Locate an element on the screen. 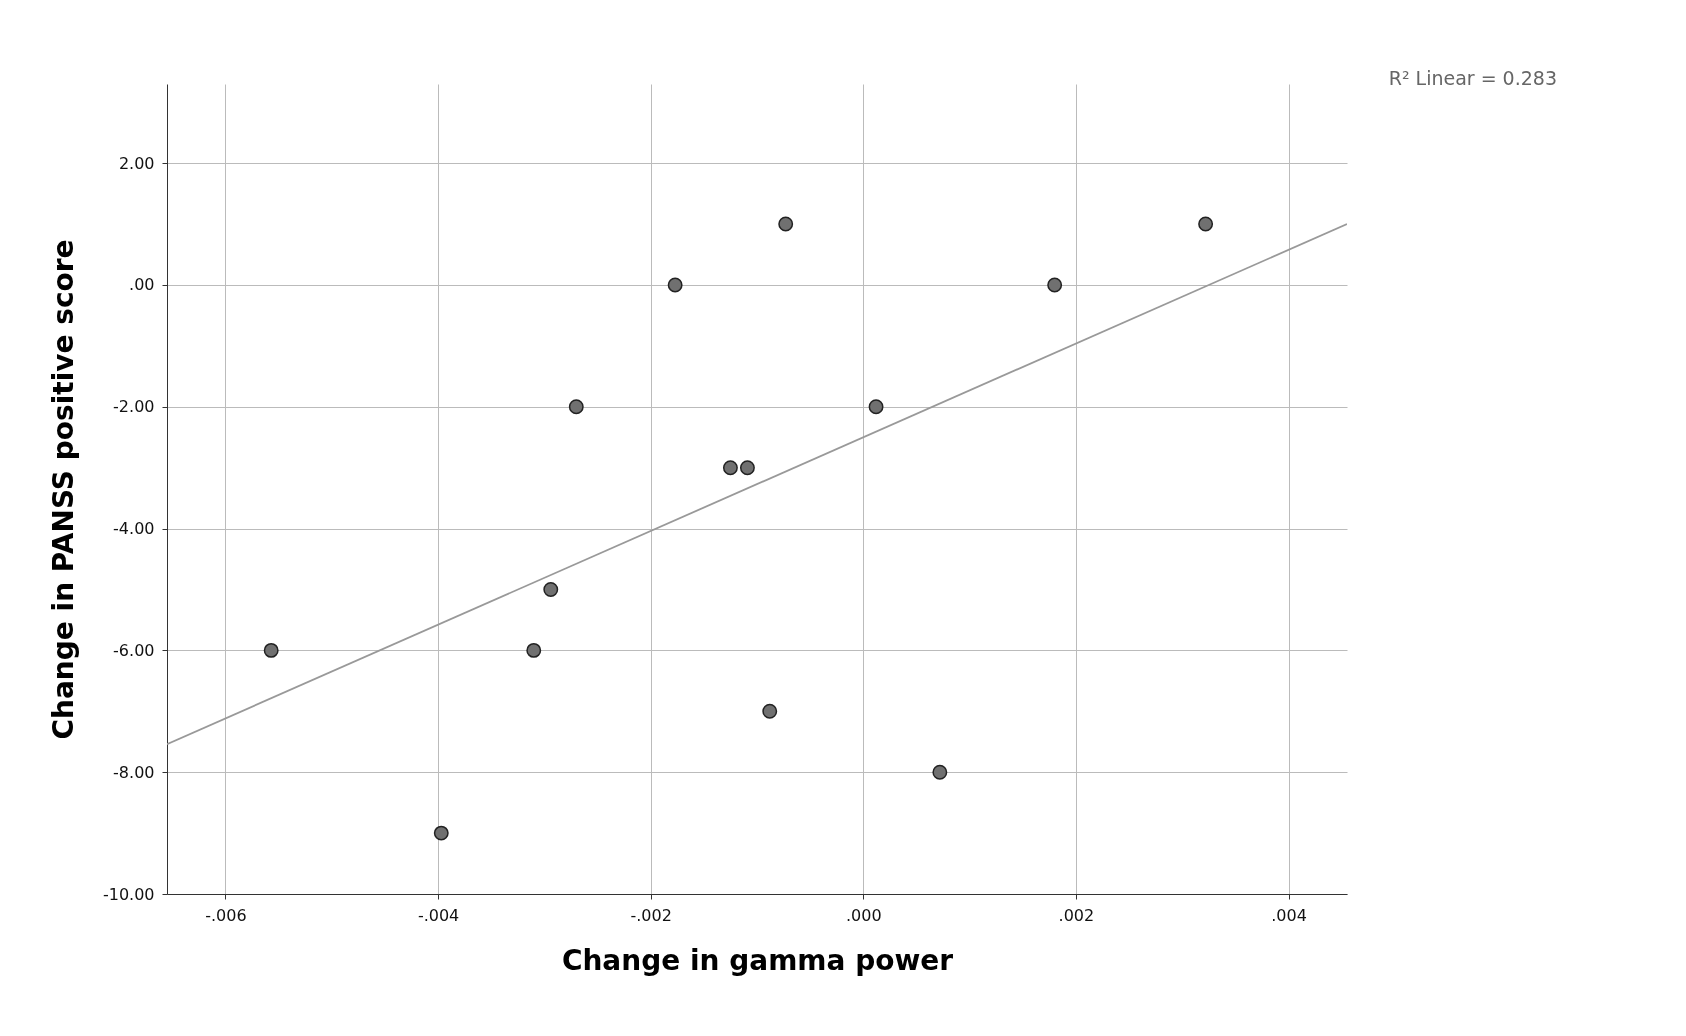 This screenshot has height=1036, width=1686. y-tick-label: -10.00 is located at coordinates (128, 894).